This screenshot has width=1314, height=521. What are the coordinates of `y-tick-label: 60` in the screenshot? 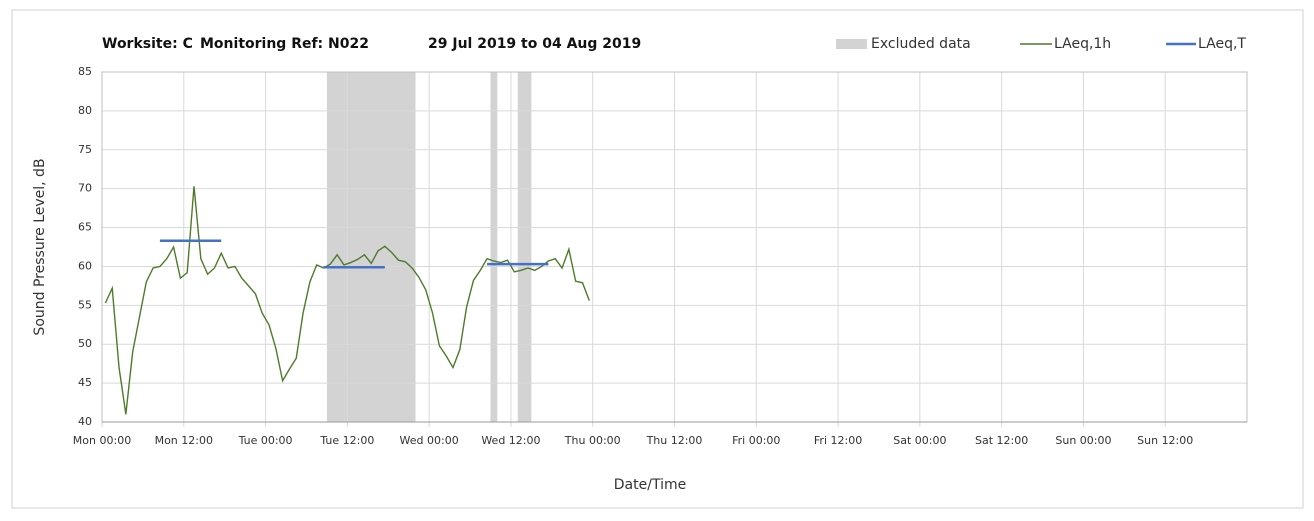 It's located at (85, 265).